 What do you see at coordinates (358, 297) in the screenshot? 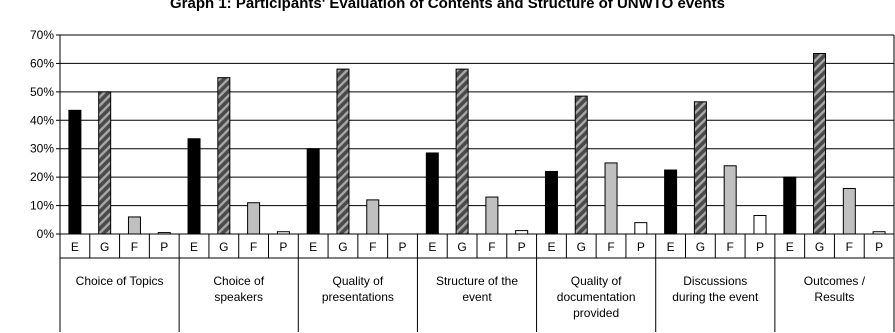
I see `group-label-line: presentations` at bounding box center [358, 297].